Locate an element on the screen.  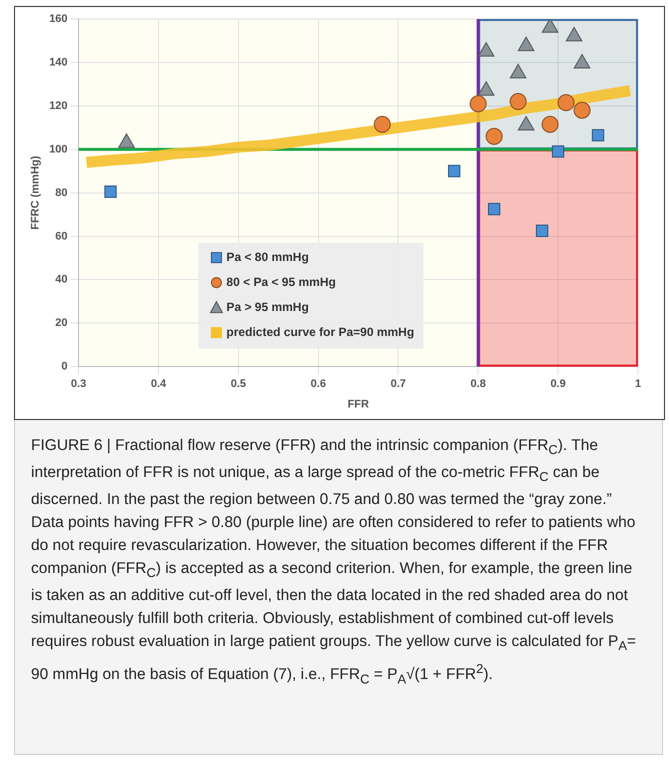
x-tick-label: 0.4 is located at coordinates (158, 384).